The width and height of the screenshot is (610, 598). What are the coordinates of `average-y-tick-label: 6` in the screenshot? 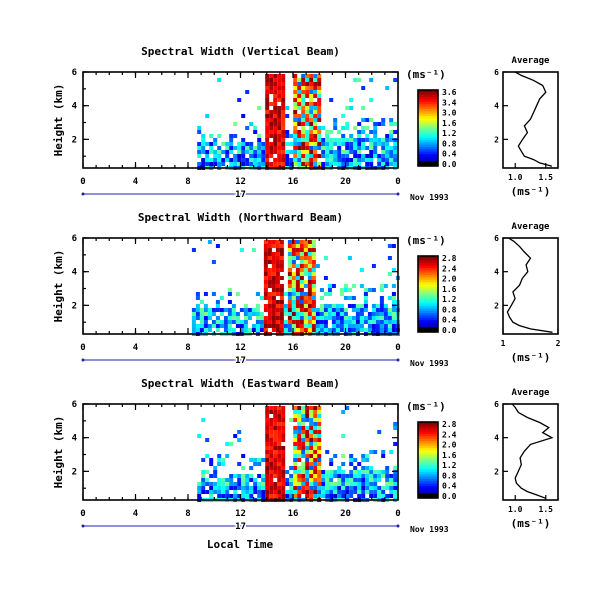 It's located at (496, 72).